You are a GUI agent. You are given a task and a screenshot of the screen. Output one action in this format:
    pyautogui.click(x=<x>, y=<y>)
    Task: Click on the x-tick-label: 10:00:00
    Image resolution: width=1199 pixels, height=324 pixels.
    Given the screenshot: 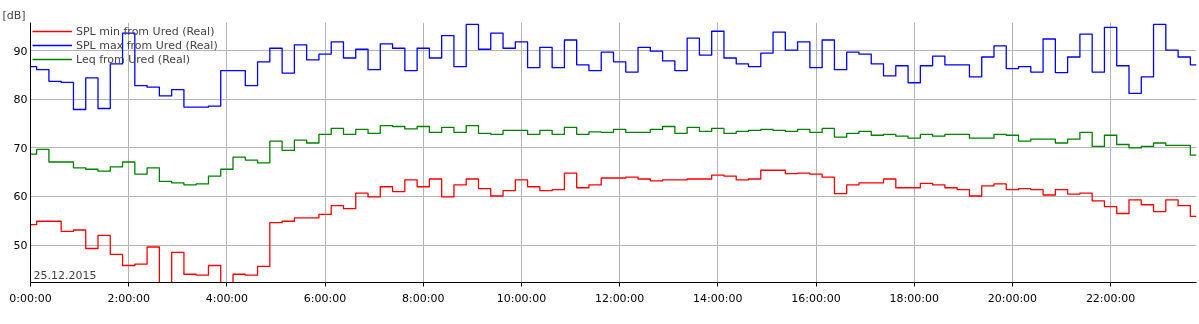 What is the action you would take?
    pyautogui.click(x=521, y=298)
    